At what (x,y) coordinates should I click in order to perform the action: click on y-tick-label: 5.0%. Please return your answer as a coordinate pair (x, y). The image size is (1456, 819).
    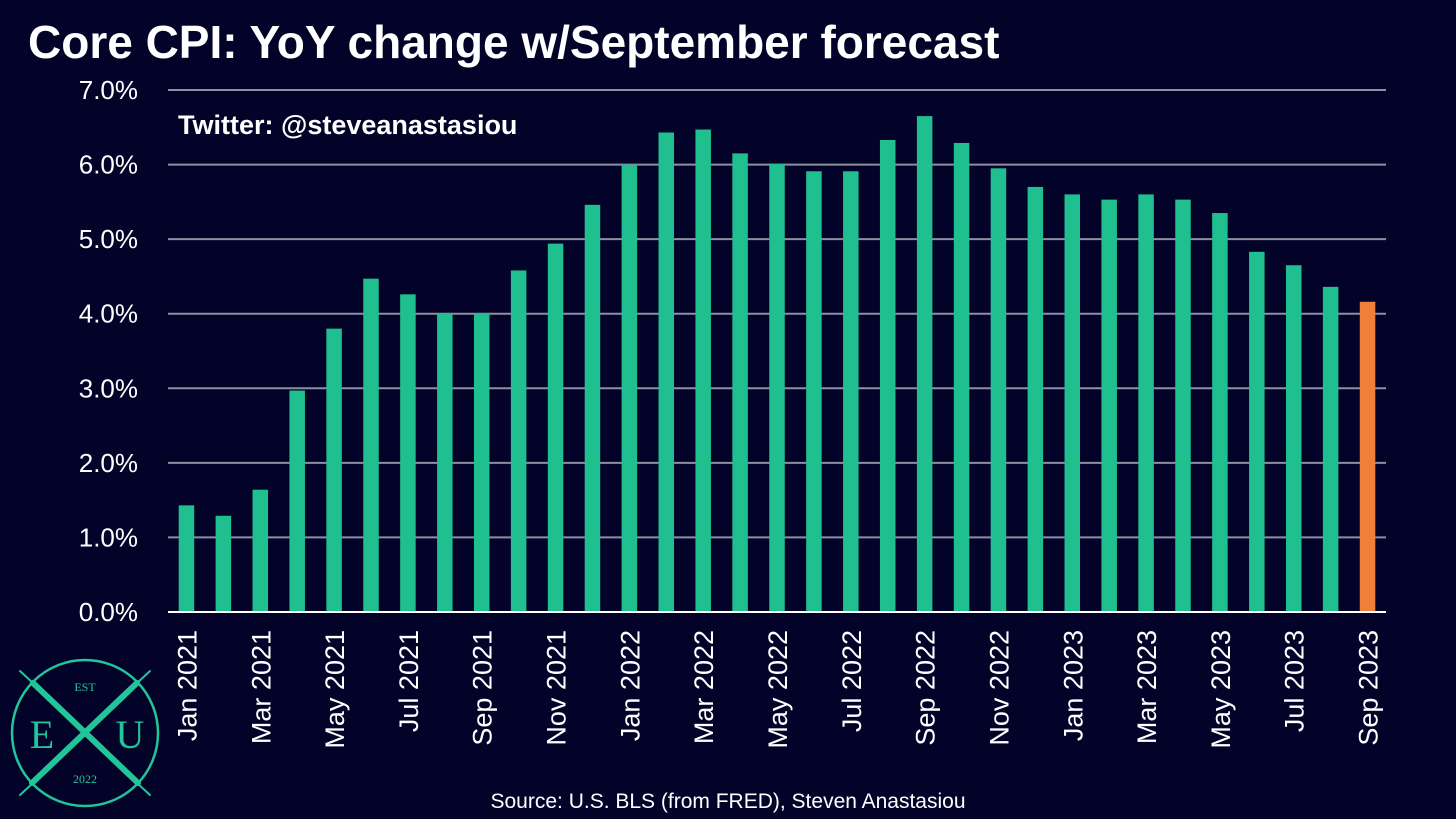
    Looking at the image, I should click on (108, 239).